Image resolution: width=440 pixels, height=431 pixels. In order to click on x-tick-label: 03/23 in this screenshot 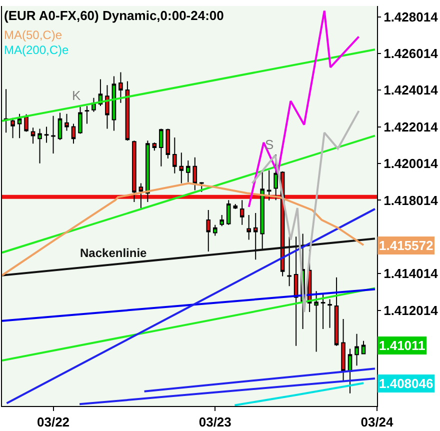, I will do `click(215, 422)`.